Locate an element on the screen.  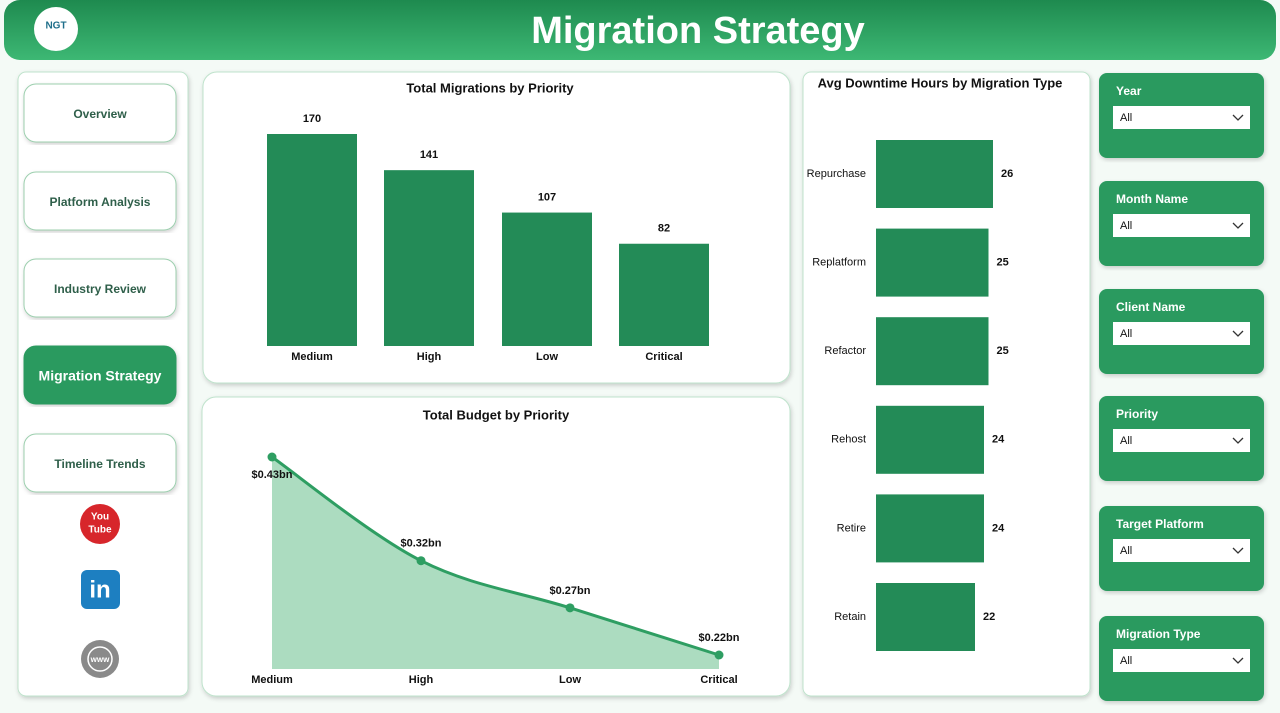
icon-text: Tube is located at coordinates (100, 530).